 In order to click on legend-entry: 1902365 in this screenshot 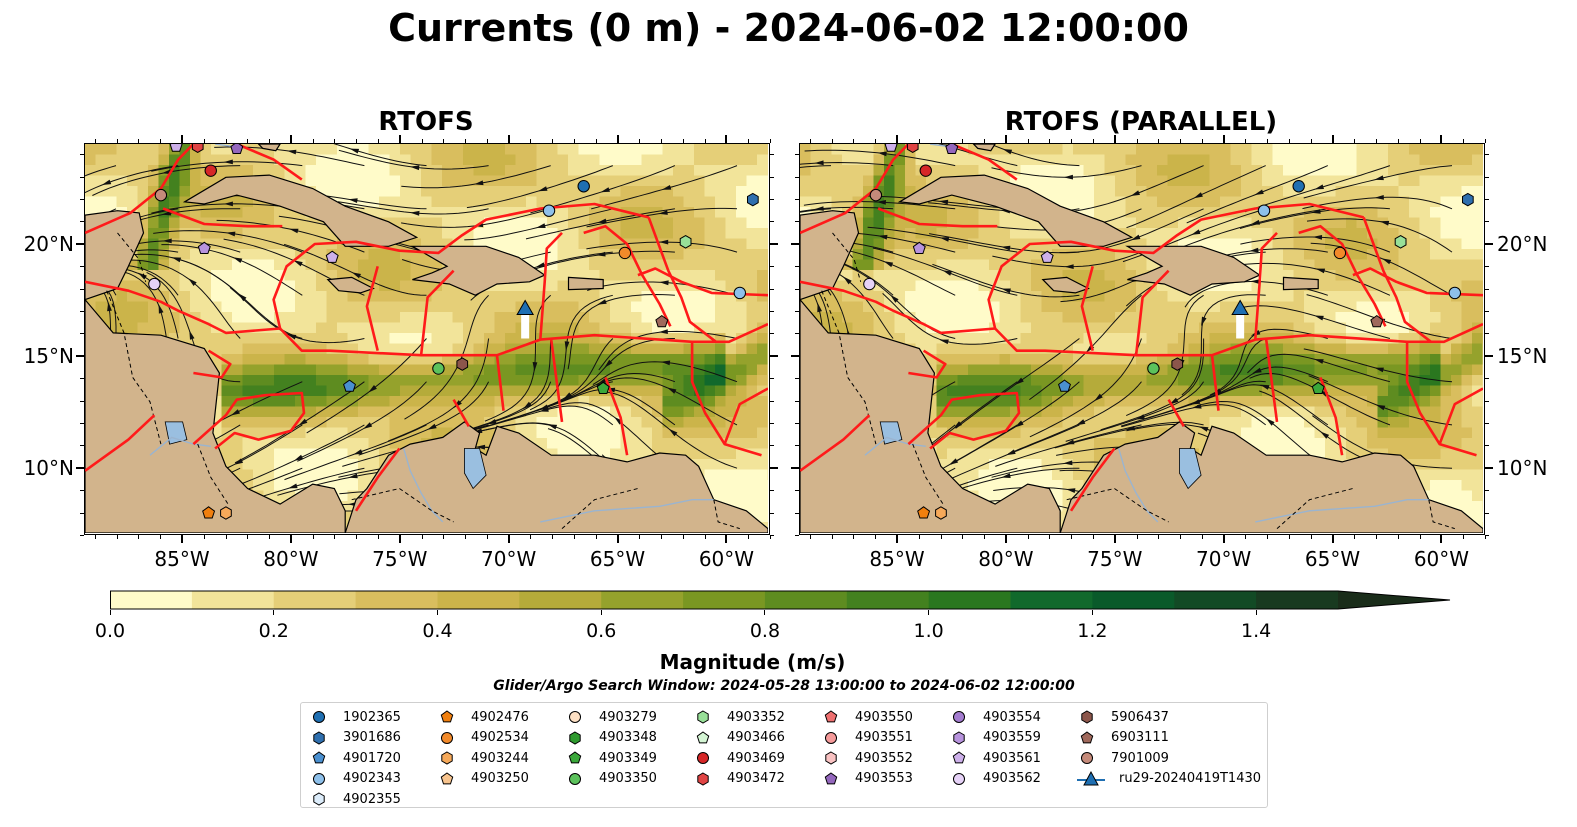, I will do `click(355, 717)`.